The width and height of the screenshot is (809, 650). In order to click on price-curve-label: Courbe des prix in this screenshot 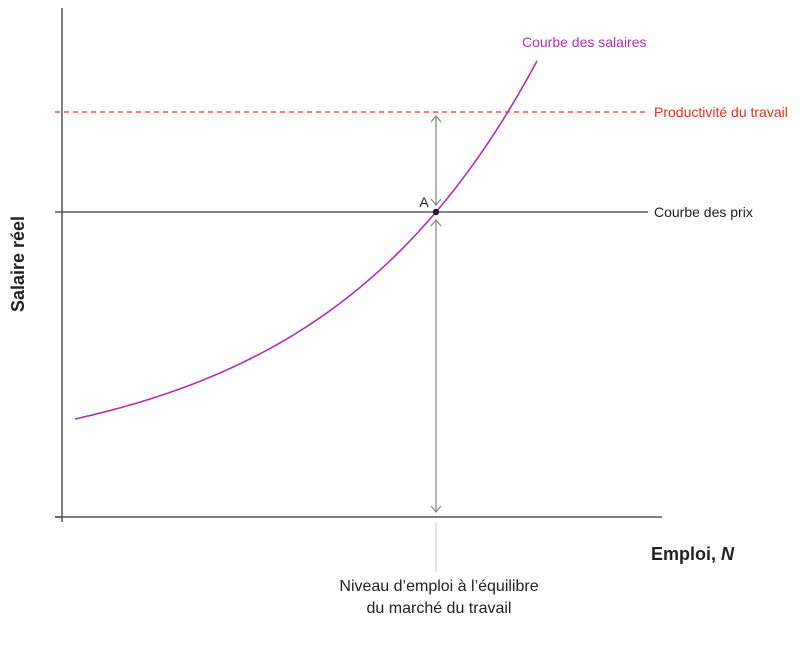, I will do `click(703, 212)`.